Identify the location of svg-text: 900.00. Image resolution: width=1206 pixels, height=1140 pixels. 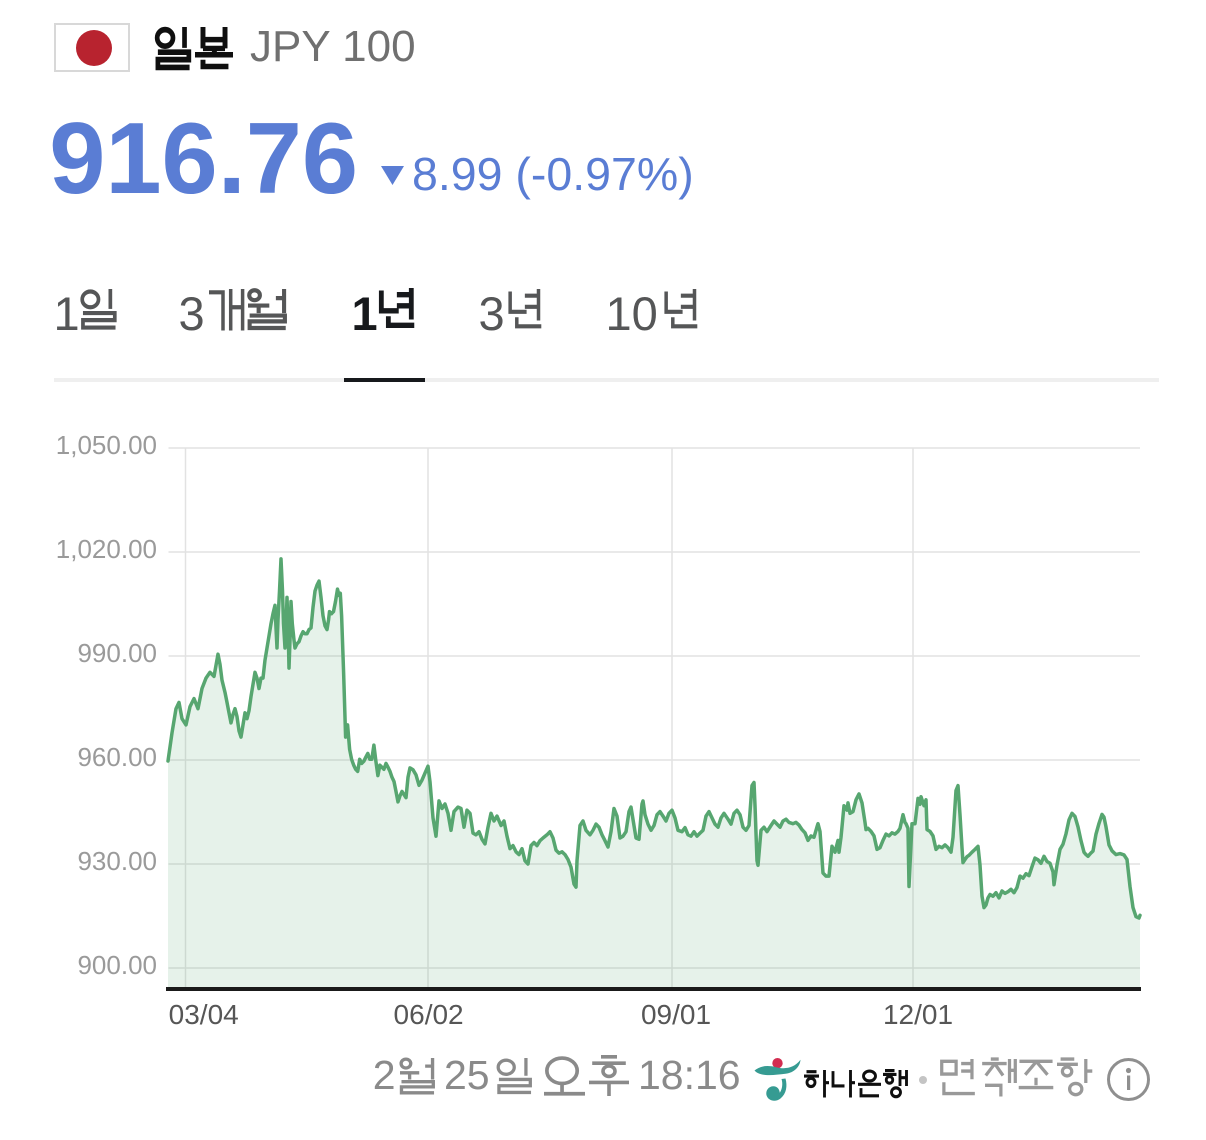
(117, 965).